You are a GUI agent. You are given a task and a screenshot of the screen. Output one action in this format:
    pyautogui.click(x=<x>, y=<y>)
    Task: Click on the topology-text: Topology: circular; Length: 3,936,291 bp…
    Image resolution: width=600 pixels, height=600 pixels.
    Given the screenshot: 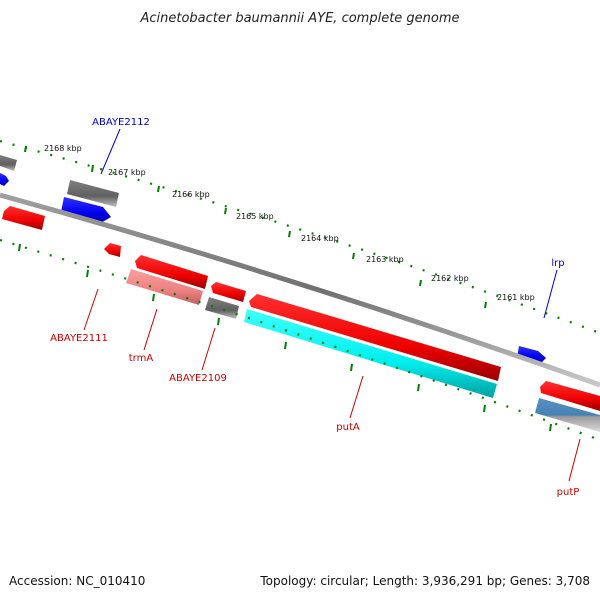 What is the action you would take?
    pyautogui.click(x=424, y=581)
    